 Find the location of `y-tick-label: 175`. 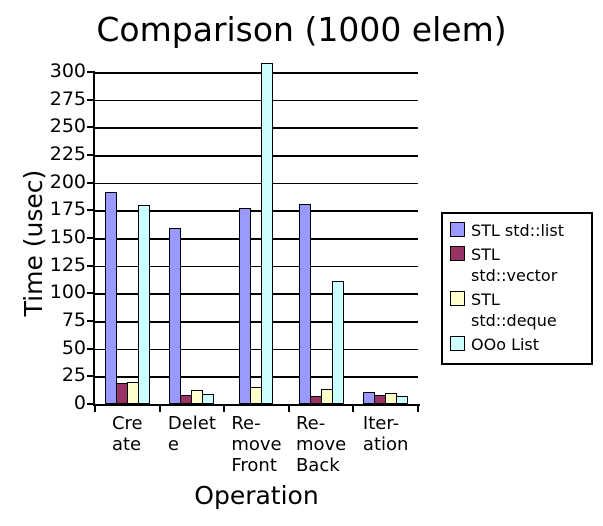

y-tick-label: 175 is located at coordinates (67, 209).